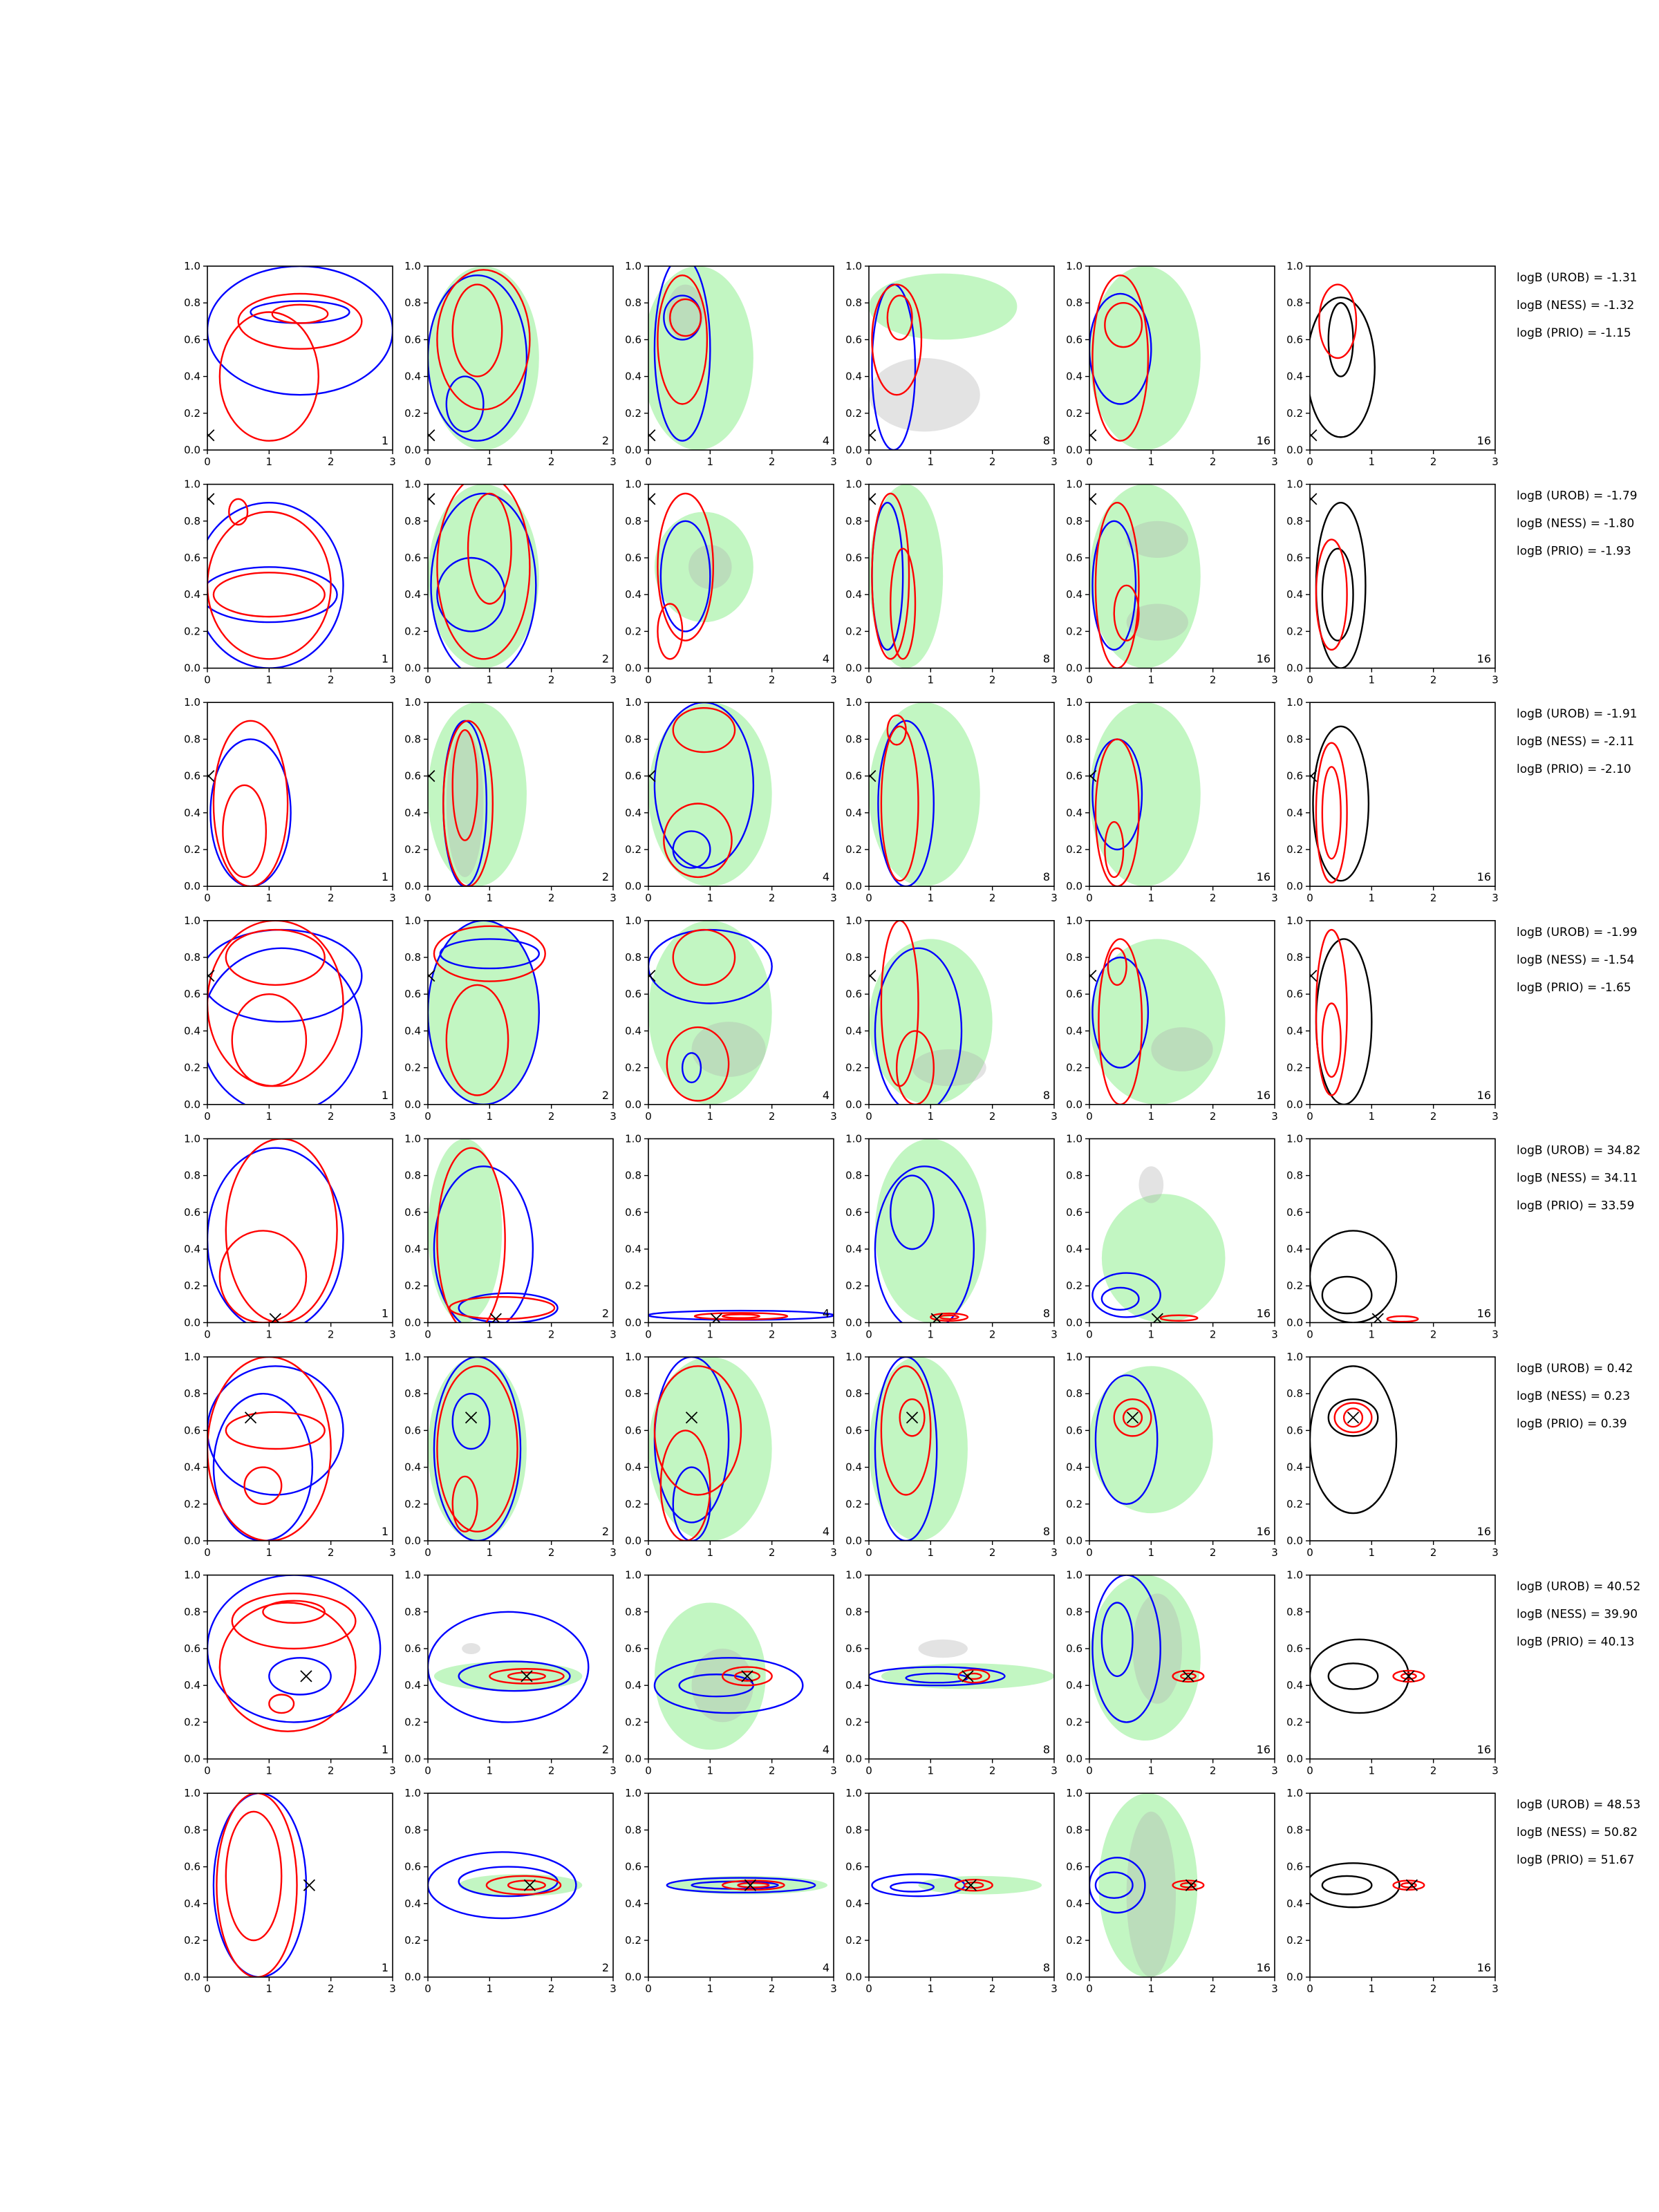 The width and height of the screenshot is (1659, 2212). What do you see at coordinates (826, 1967) in the screenshot?
I see `panel-level-label: 4` at bounding box center [826, 1967].